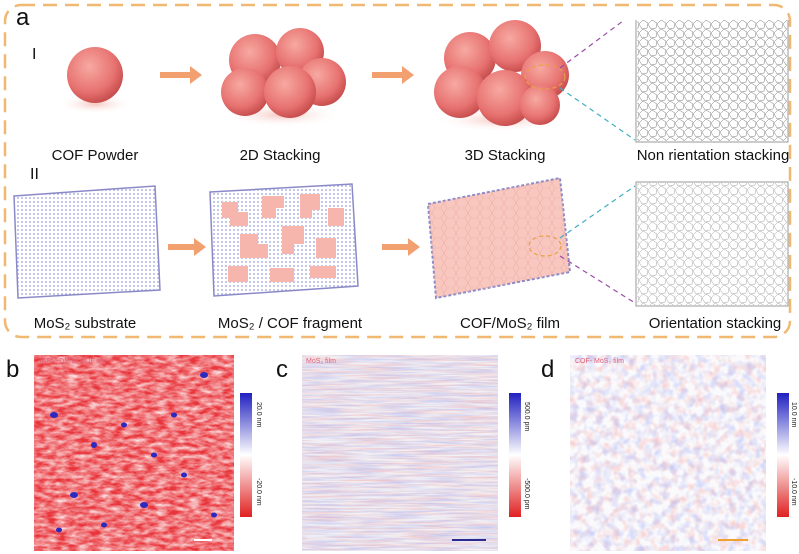 The width and height of the screenshot is (799, 554). I want to click on caption-cof-mos2-film: COF/MoS₂ film, so click(510, 323).